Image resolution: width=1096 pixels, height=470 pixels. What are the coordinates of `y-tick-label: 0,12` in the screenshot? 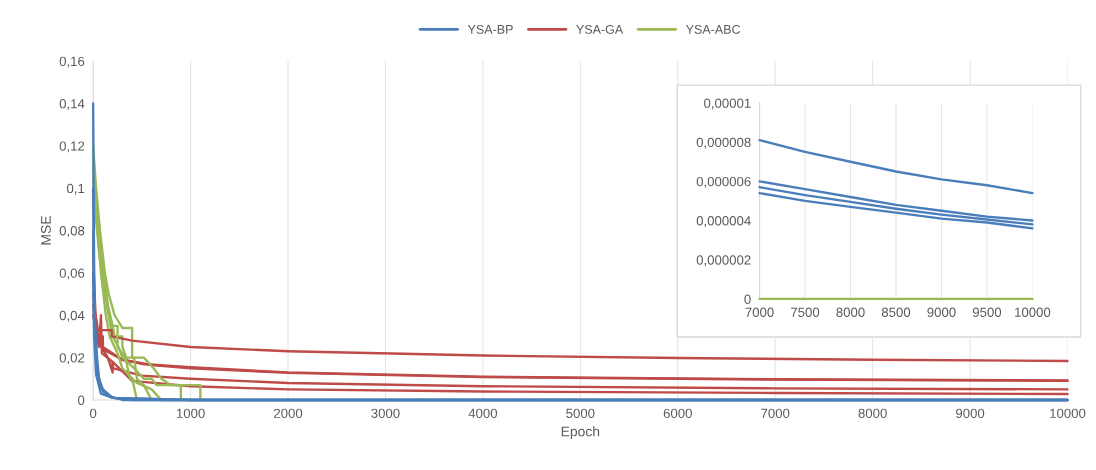 It's located at (72, 147).